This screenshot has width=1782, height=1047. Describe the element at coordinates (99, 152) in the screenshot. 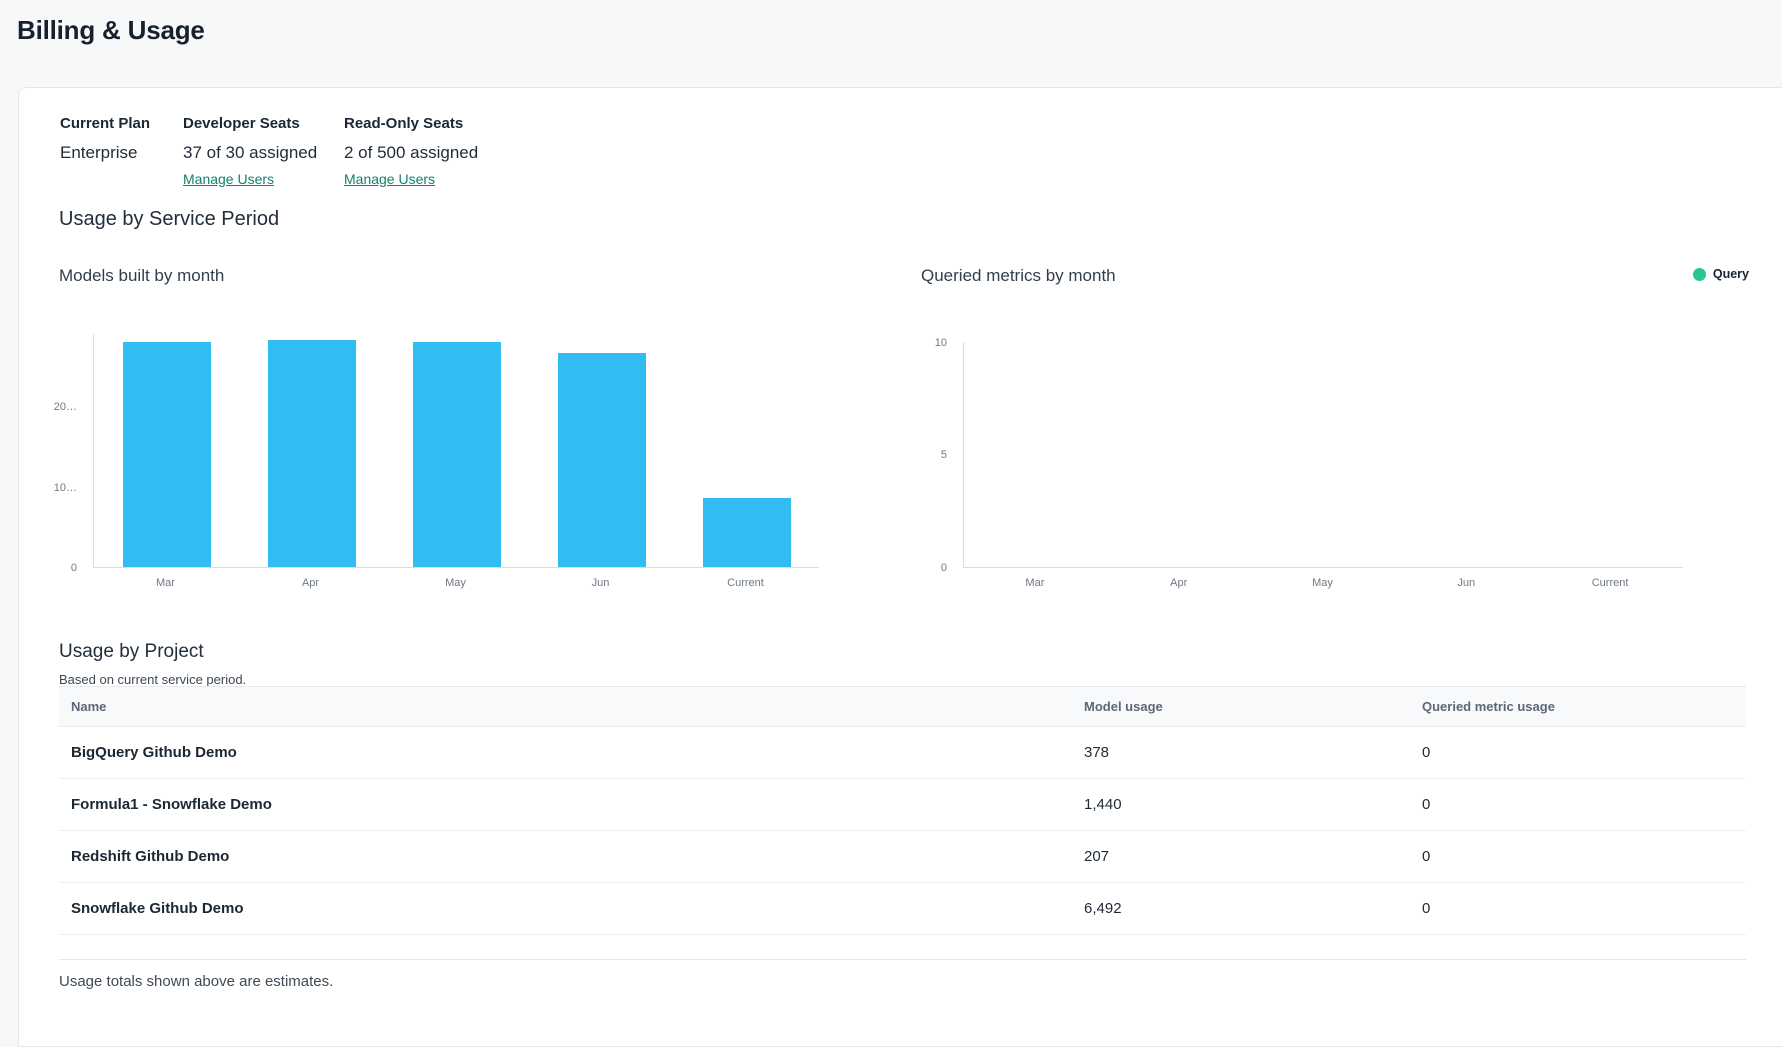

I see `current-plan-value: Enterprise` at that location.